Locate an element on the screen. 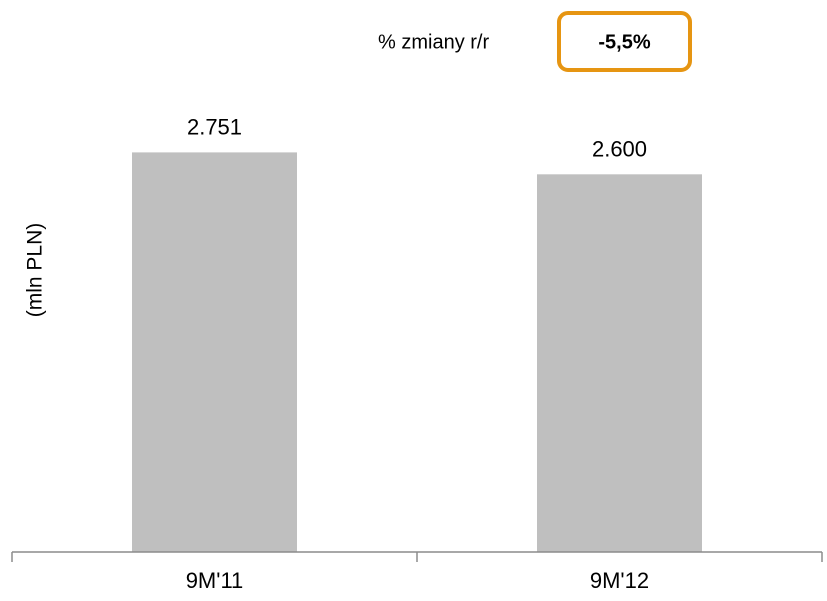  x-tick-label-0: 9M'11 is located at coordinates (215, 580).